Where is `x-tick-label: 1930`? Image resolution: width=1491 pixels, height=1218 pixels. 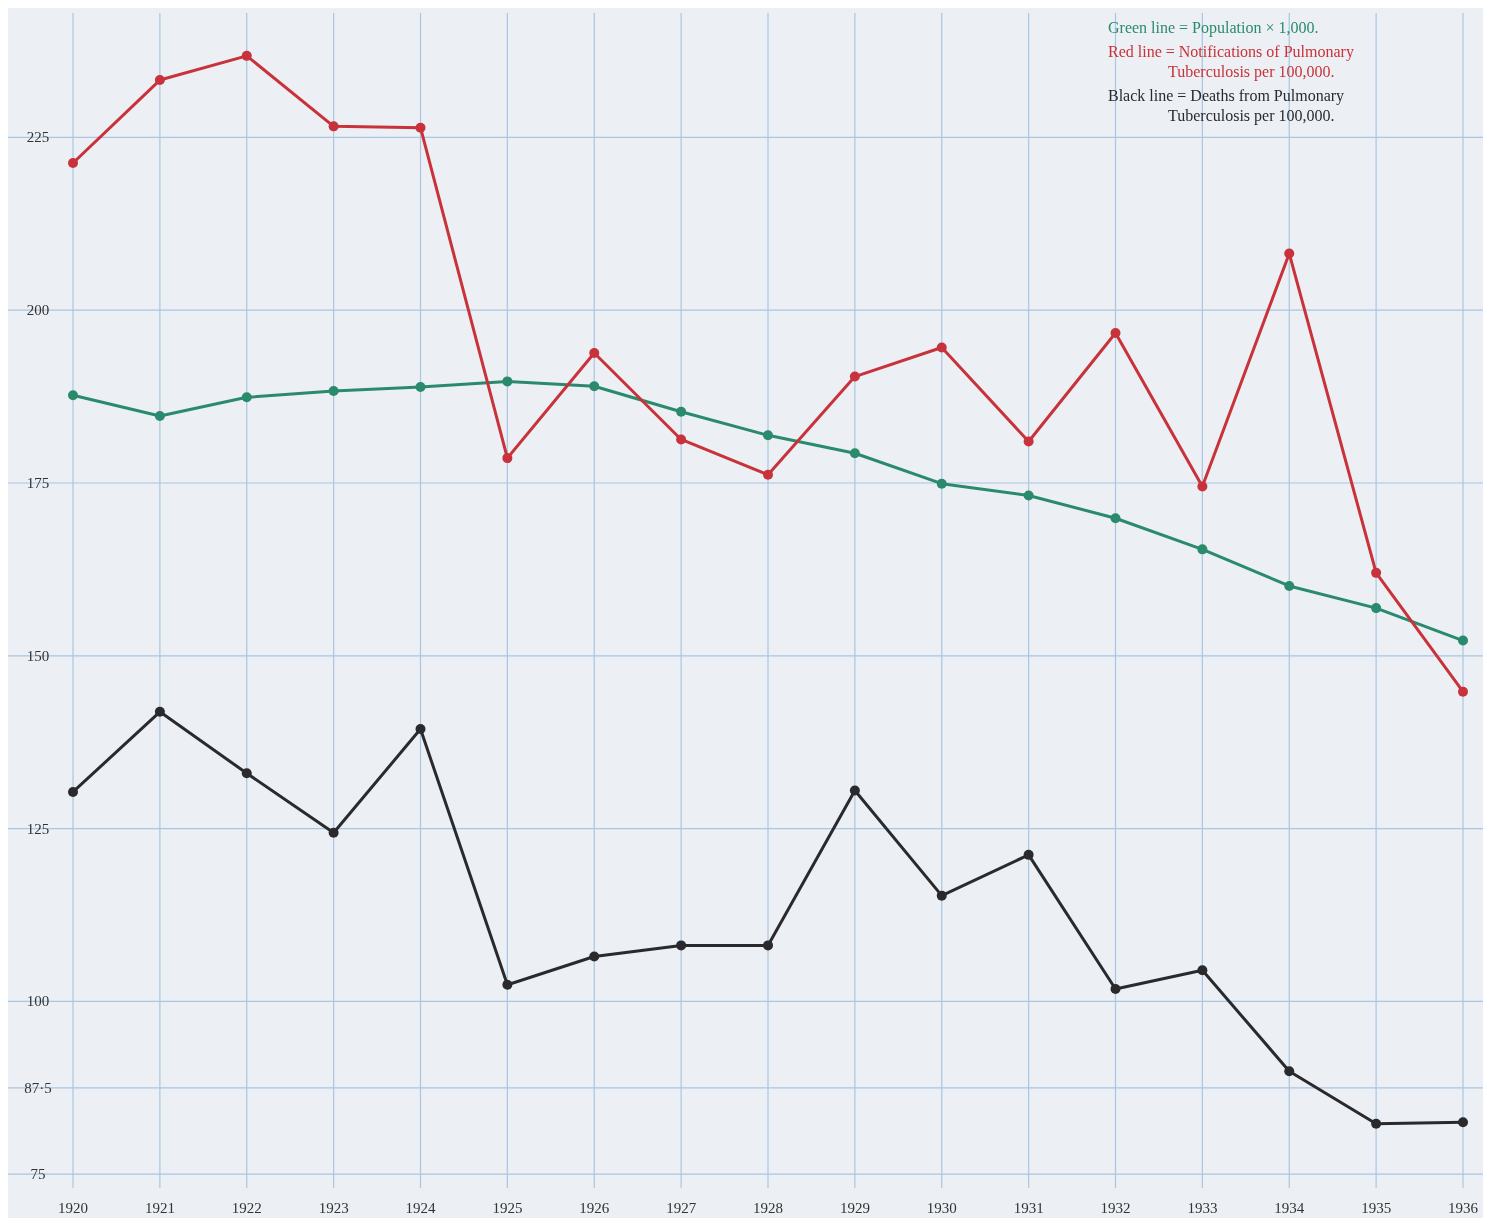 x-tick-label: 1930 is located at coordinates (941, 1208).